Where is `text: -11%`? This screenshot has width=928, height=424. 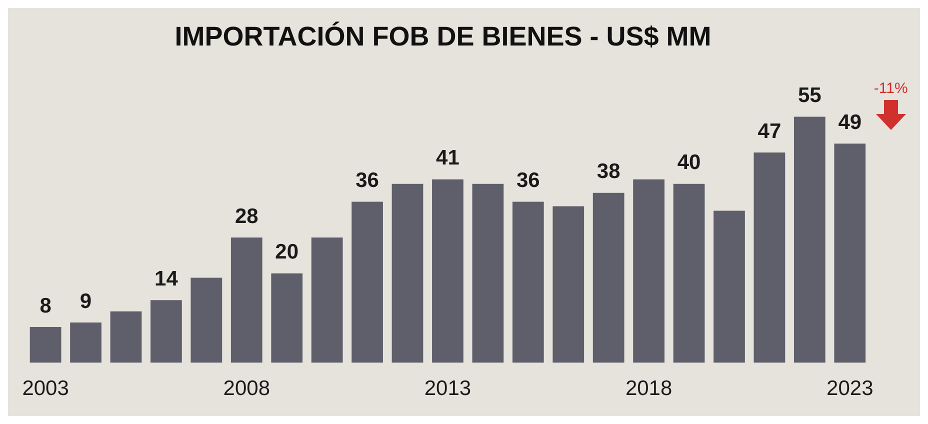
text: -11% is located at coordinates (891, 89).